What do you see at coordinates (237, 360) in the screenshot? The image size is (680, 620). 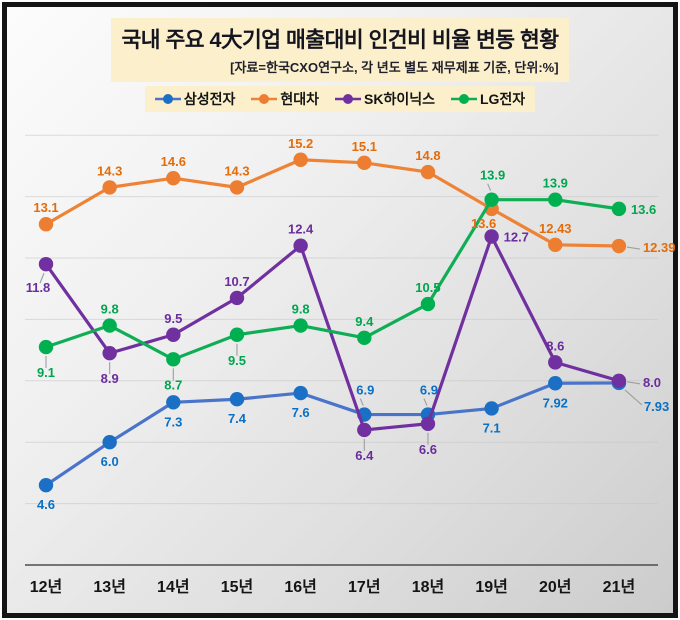 I see `data-label: 9.5` at bounding box center [237, 360].